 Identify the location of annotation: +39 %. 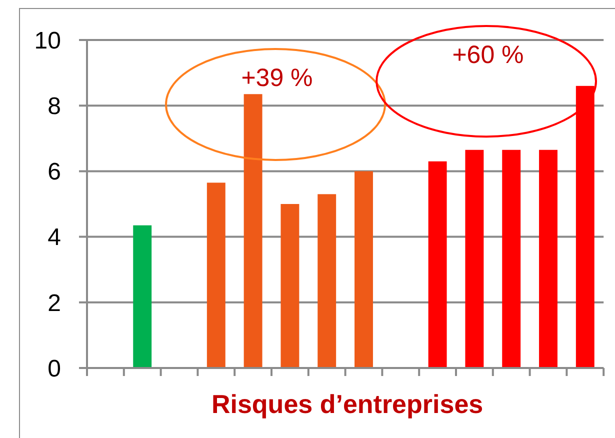
(277, 78).